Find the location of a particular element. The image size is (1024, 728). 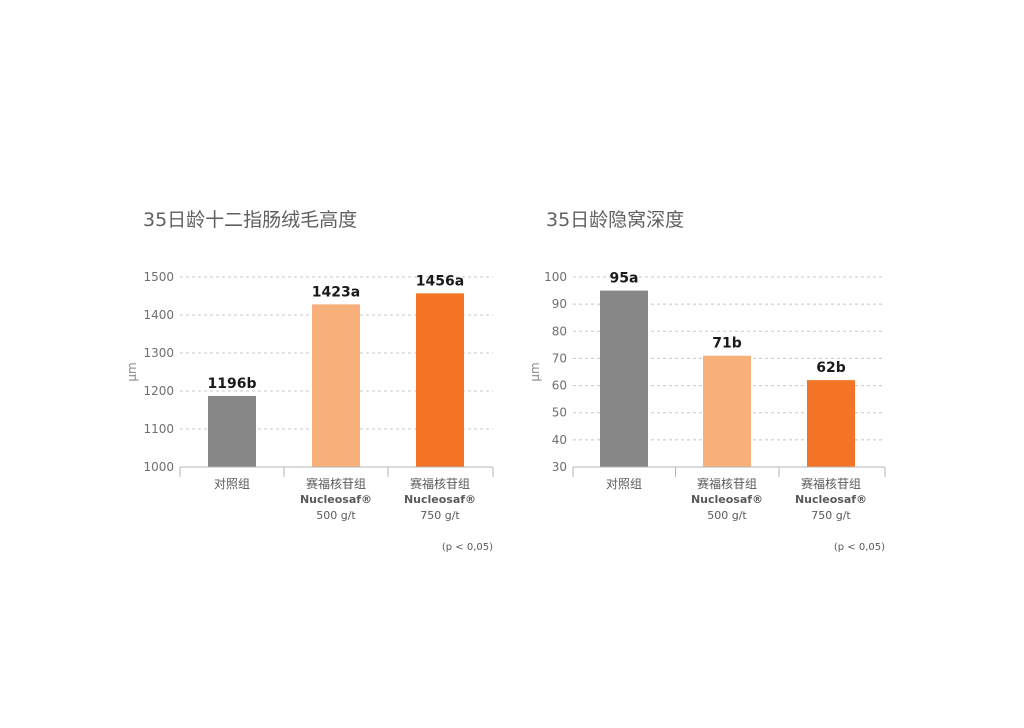

y-tick-label: 90 is located at coordinates (559, 304).